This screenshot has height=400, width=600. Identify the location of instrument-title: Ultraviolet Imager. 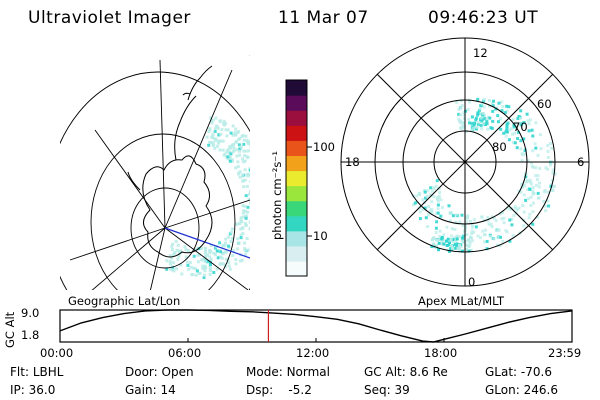
(109, 18).